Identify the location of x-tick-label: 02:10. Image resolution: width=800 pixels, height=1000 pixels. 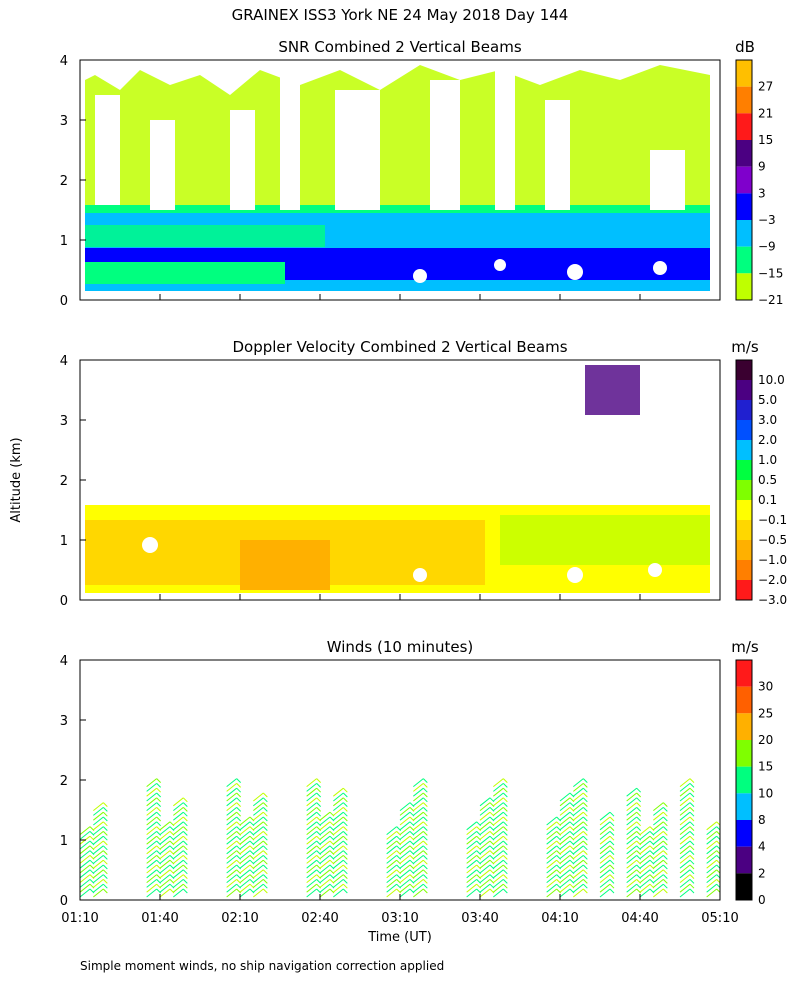
(239, 918).